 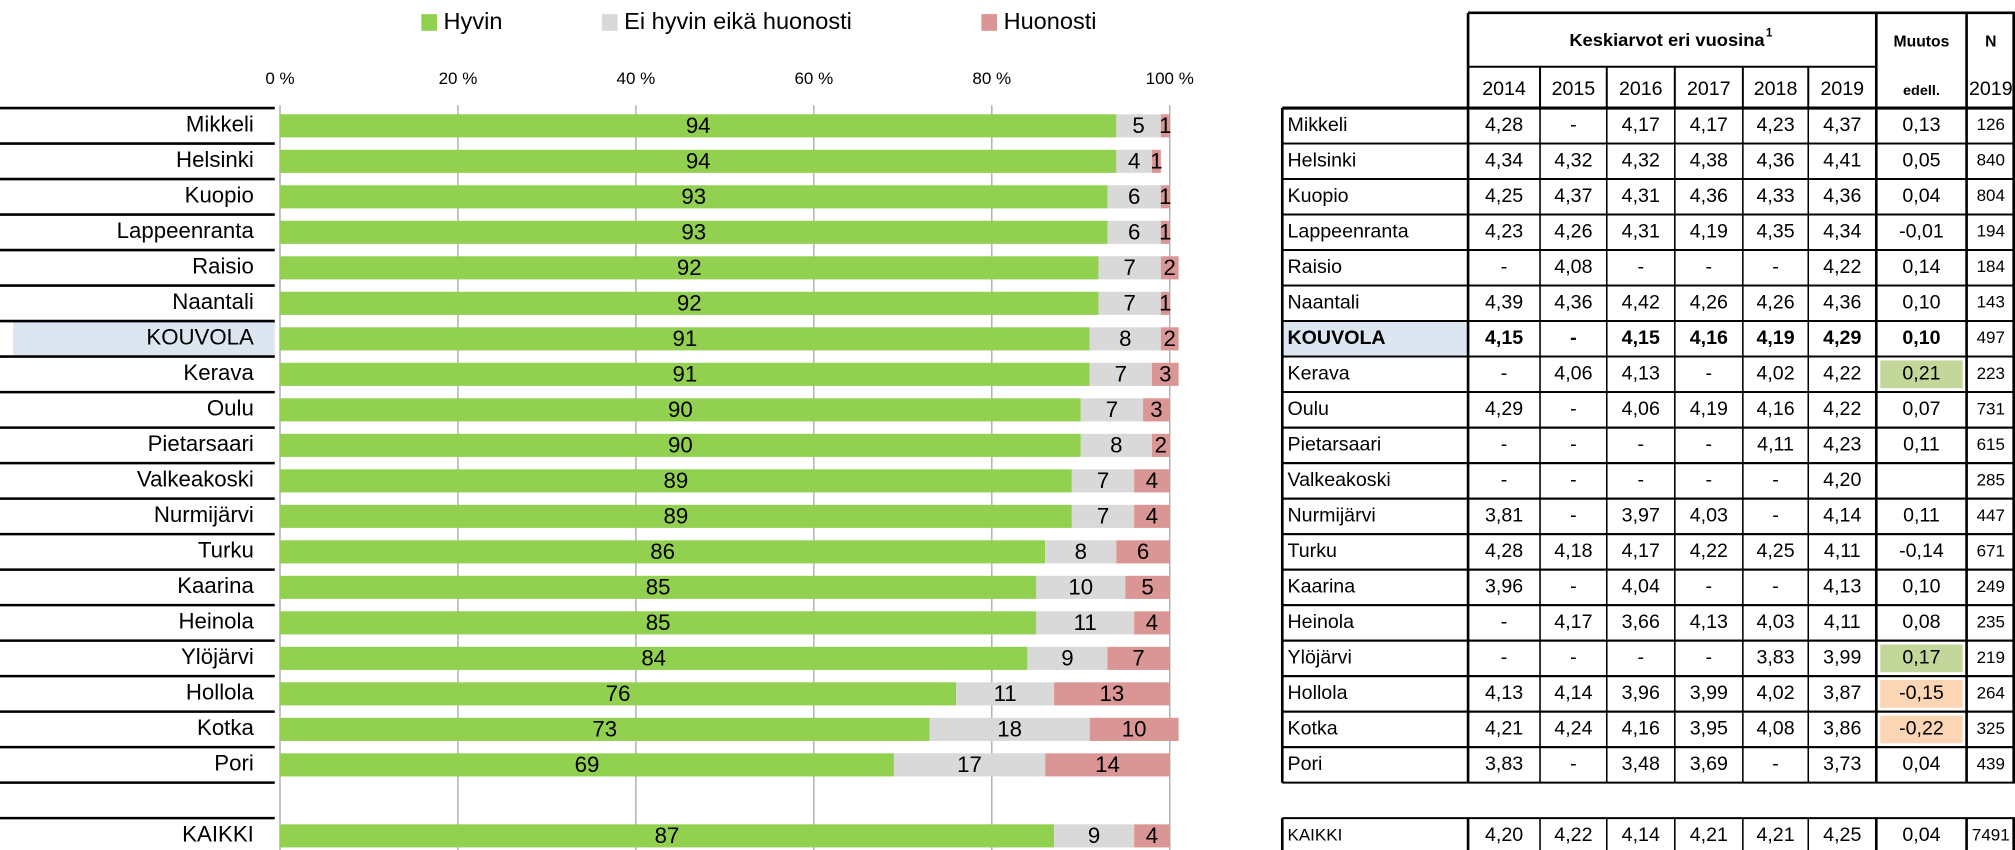 What do you see at coordinates (1991, 763) in the screenshot?
I see `n-value: 439` at bounding box center [1991, 763].